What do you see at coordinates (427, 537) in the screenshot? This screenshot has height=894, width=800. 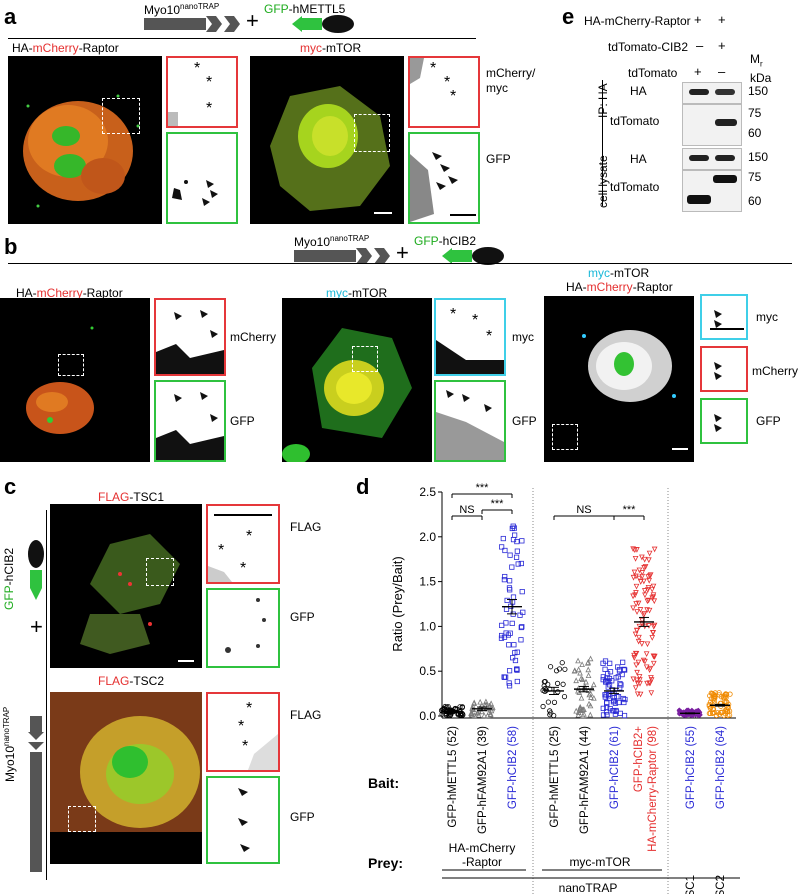 I see `y-tick-label: 2.0` at bounding box center [427, 537].